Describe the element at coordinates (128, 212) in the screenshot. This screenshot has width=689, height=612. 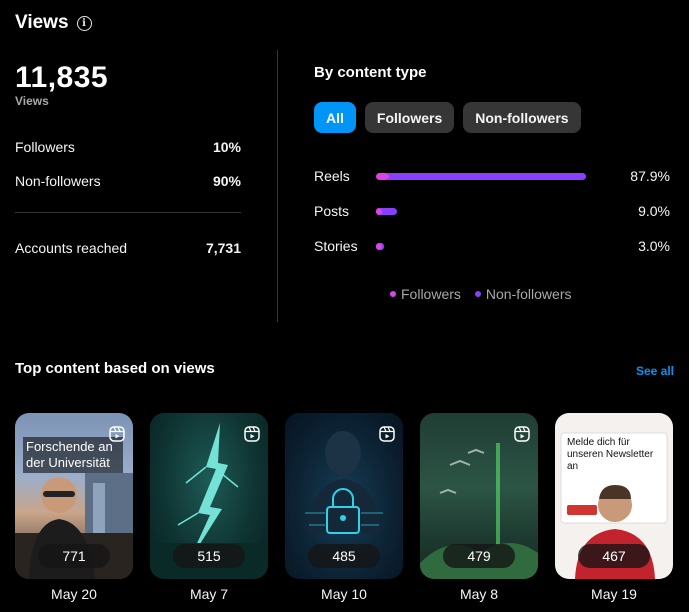
I see `divider` at that location.